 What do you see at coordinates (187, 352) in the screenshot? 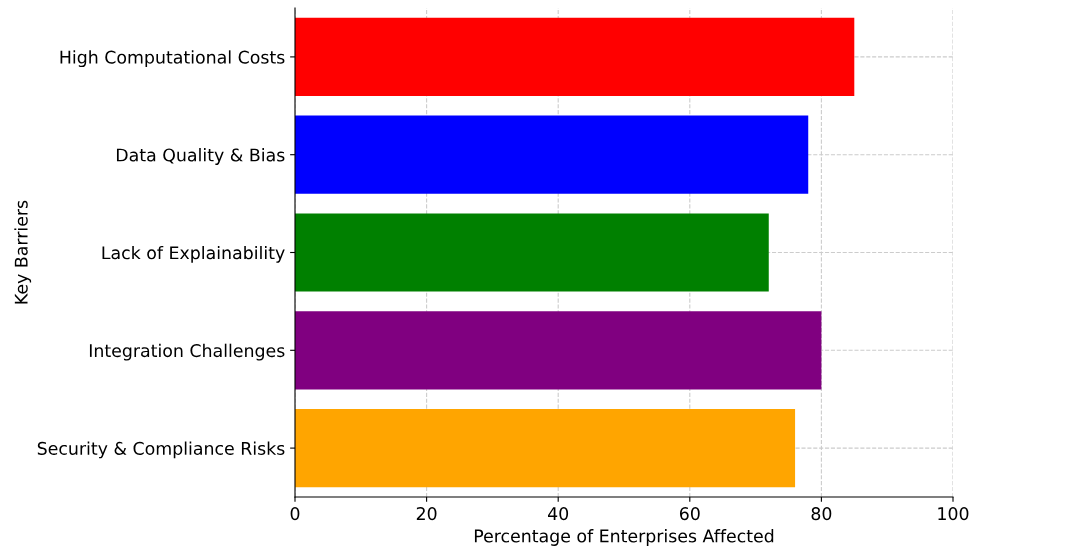
I see `y-tick-label: Integration Challenges` at bounding box center [187, 352].